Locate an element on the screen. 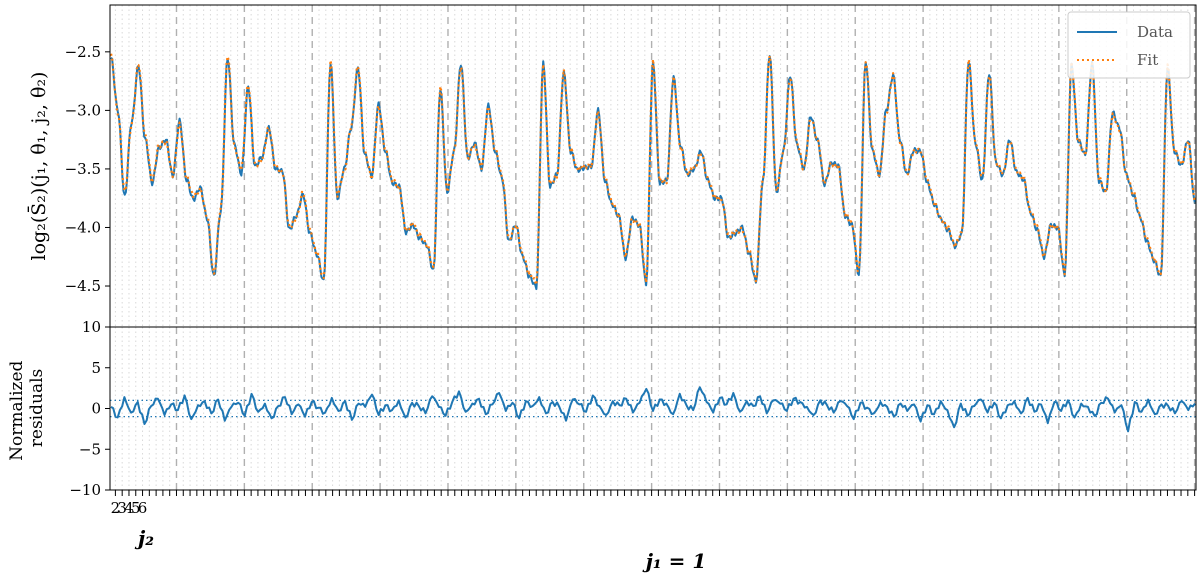  residual-reference-lines is located at coordinates (653, 408).